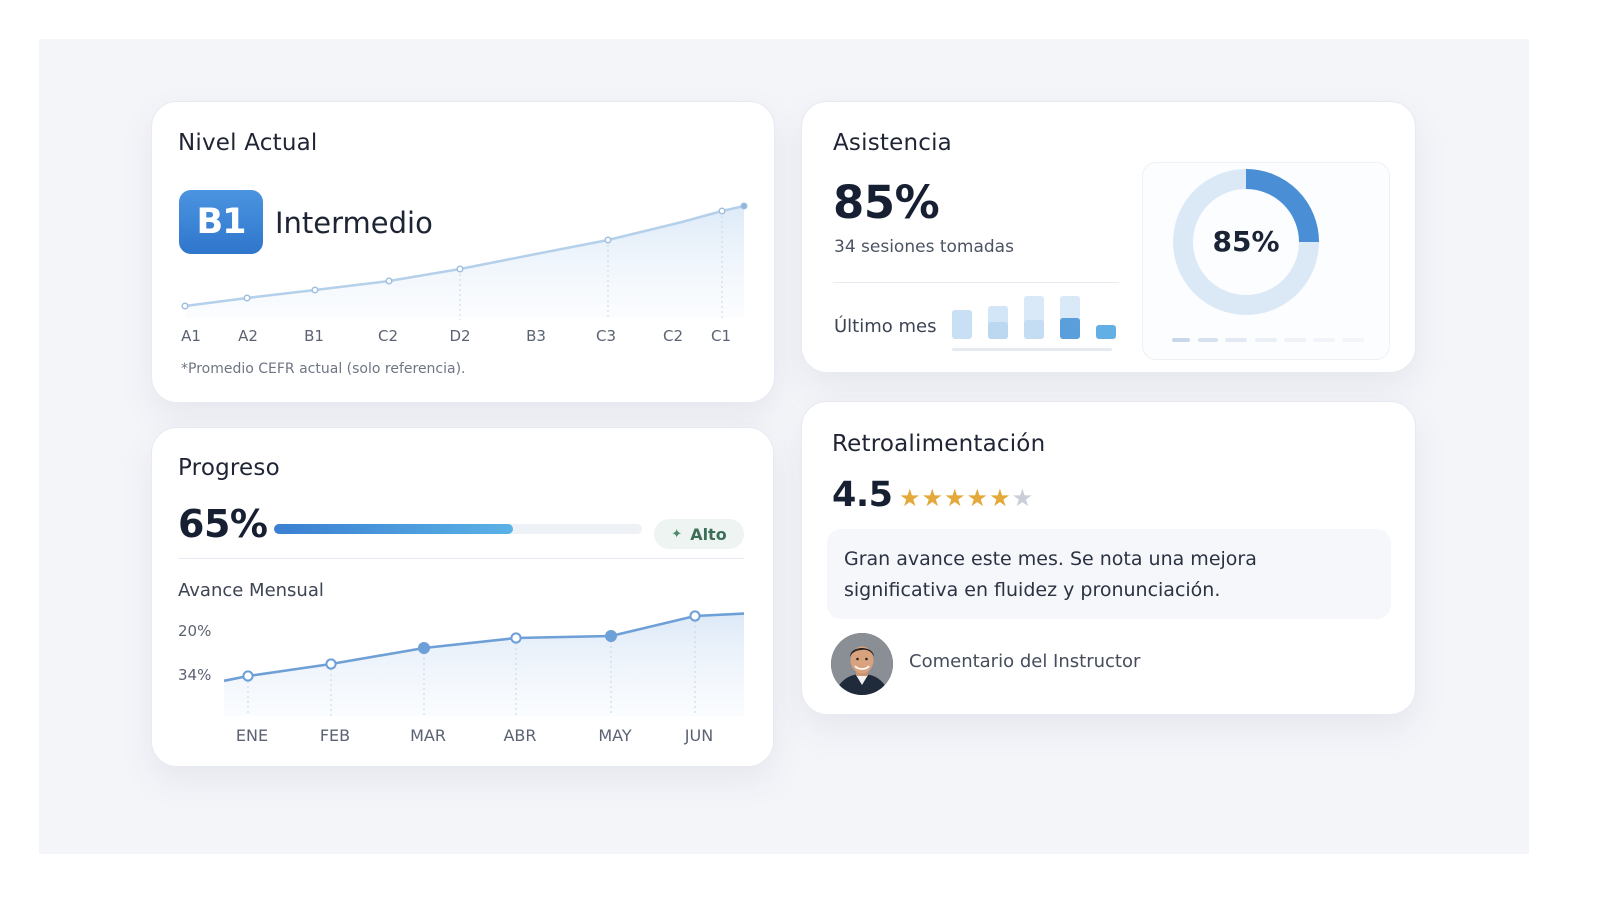 The height and width of the screenshot is (920, 1616). I want to click on attendance-donut, so click(1268, 255).